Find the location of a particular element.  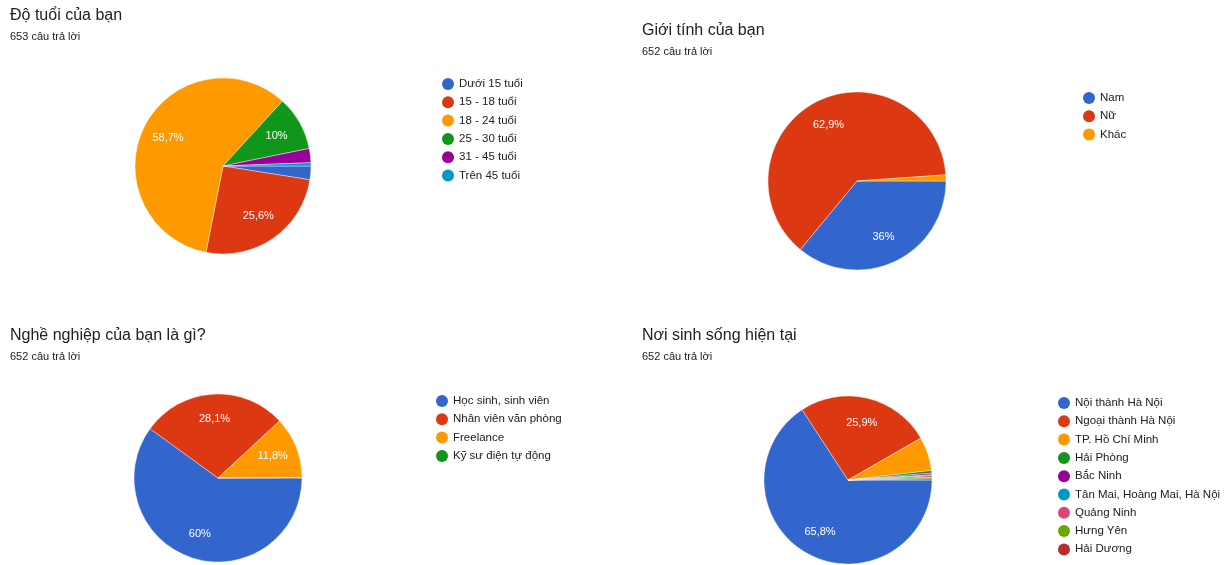

legend-label: 15 - 18 tuổi is located at coordinates (488, 101).